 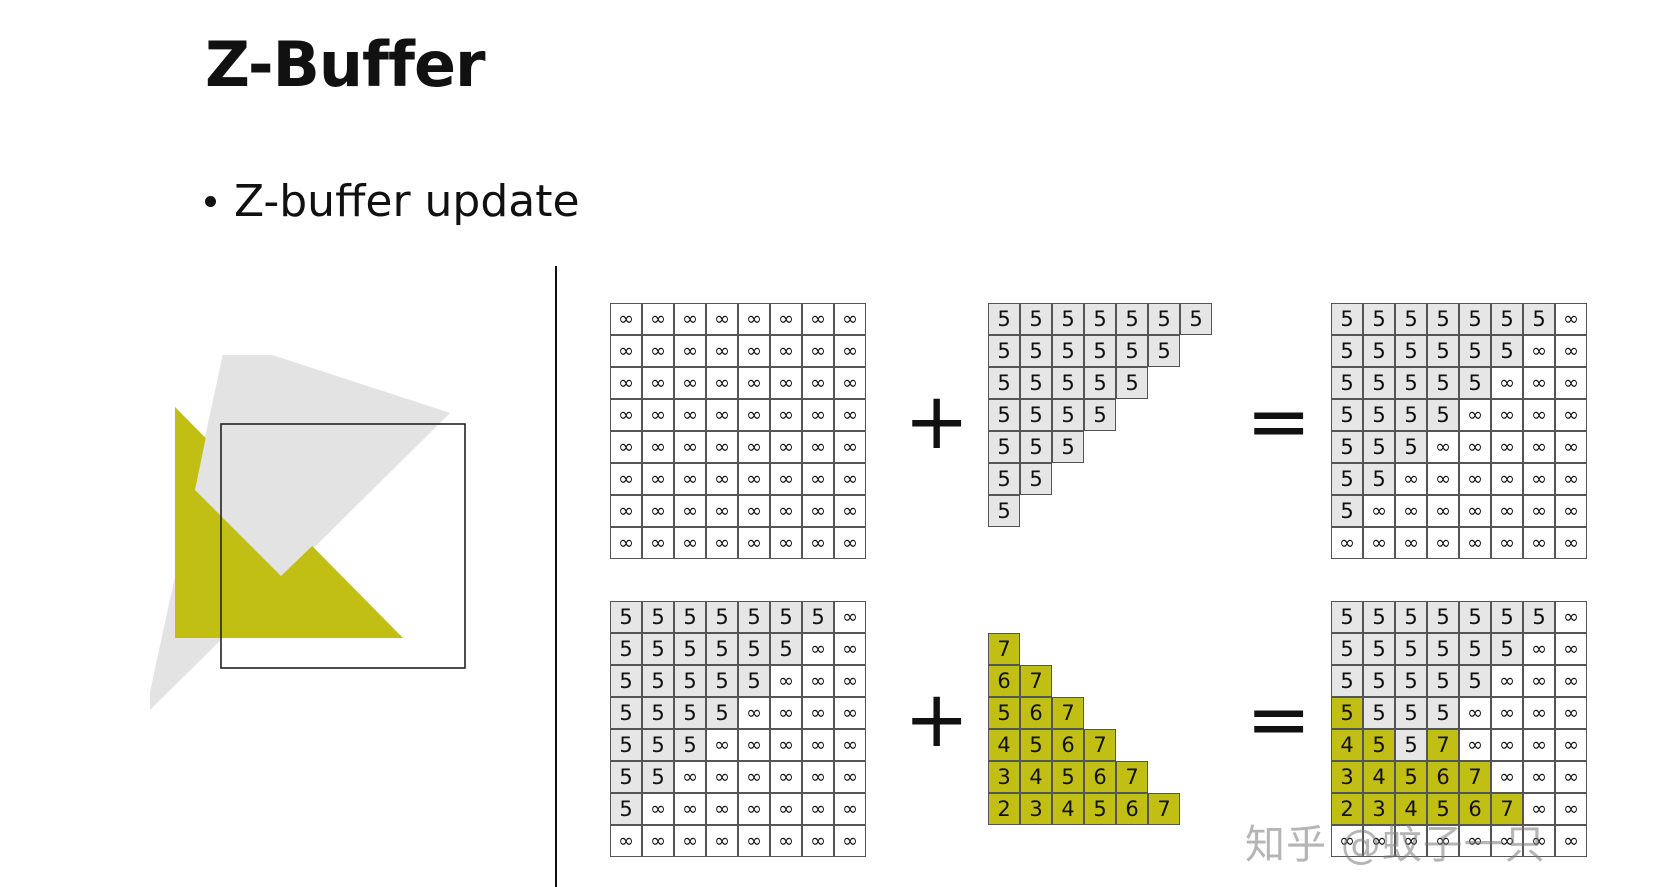 I want to click on bullet-text: Z-buffer update, so click(x=407, y=201).